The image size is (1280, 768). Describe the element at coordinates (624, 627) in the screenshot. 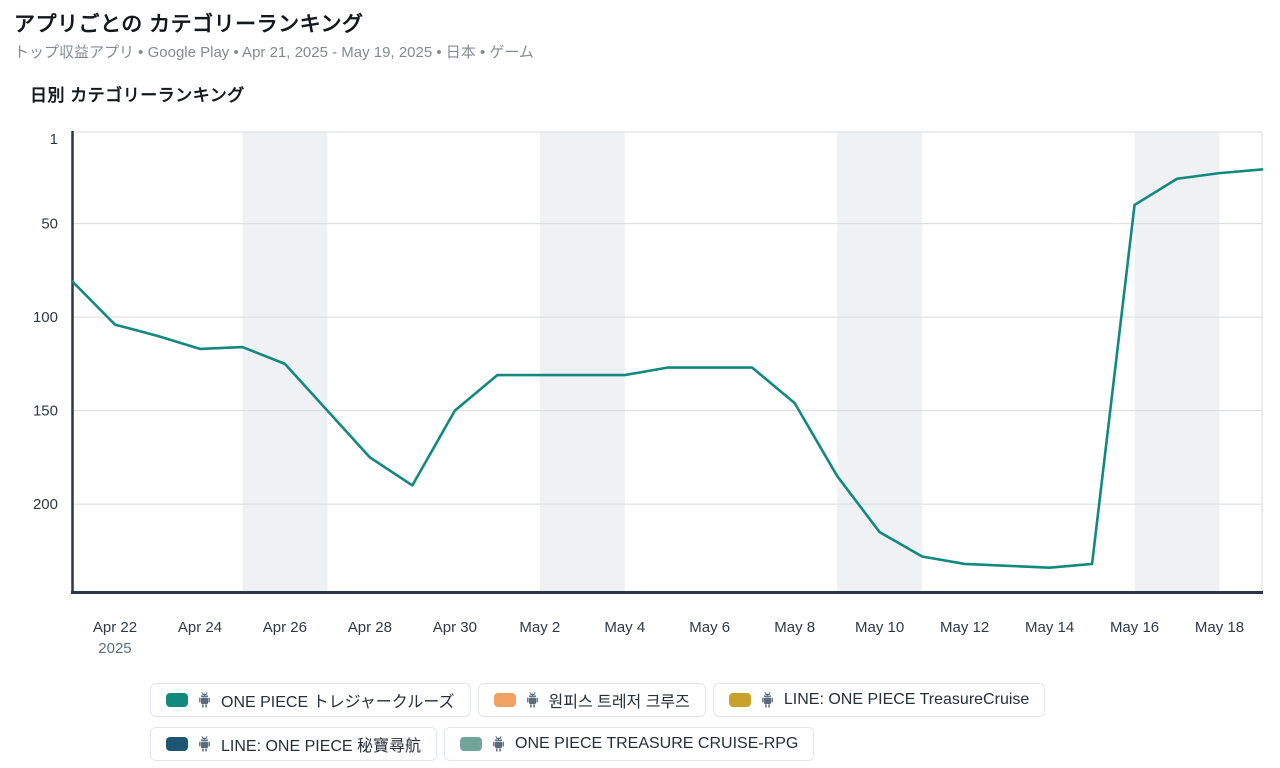

I see `x-tick-label: May 4` at that location.